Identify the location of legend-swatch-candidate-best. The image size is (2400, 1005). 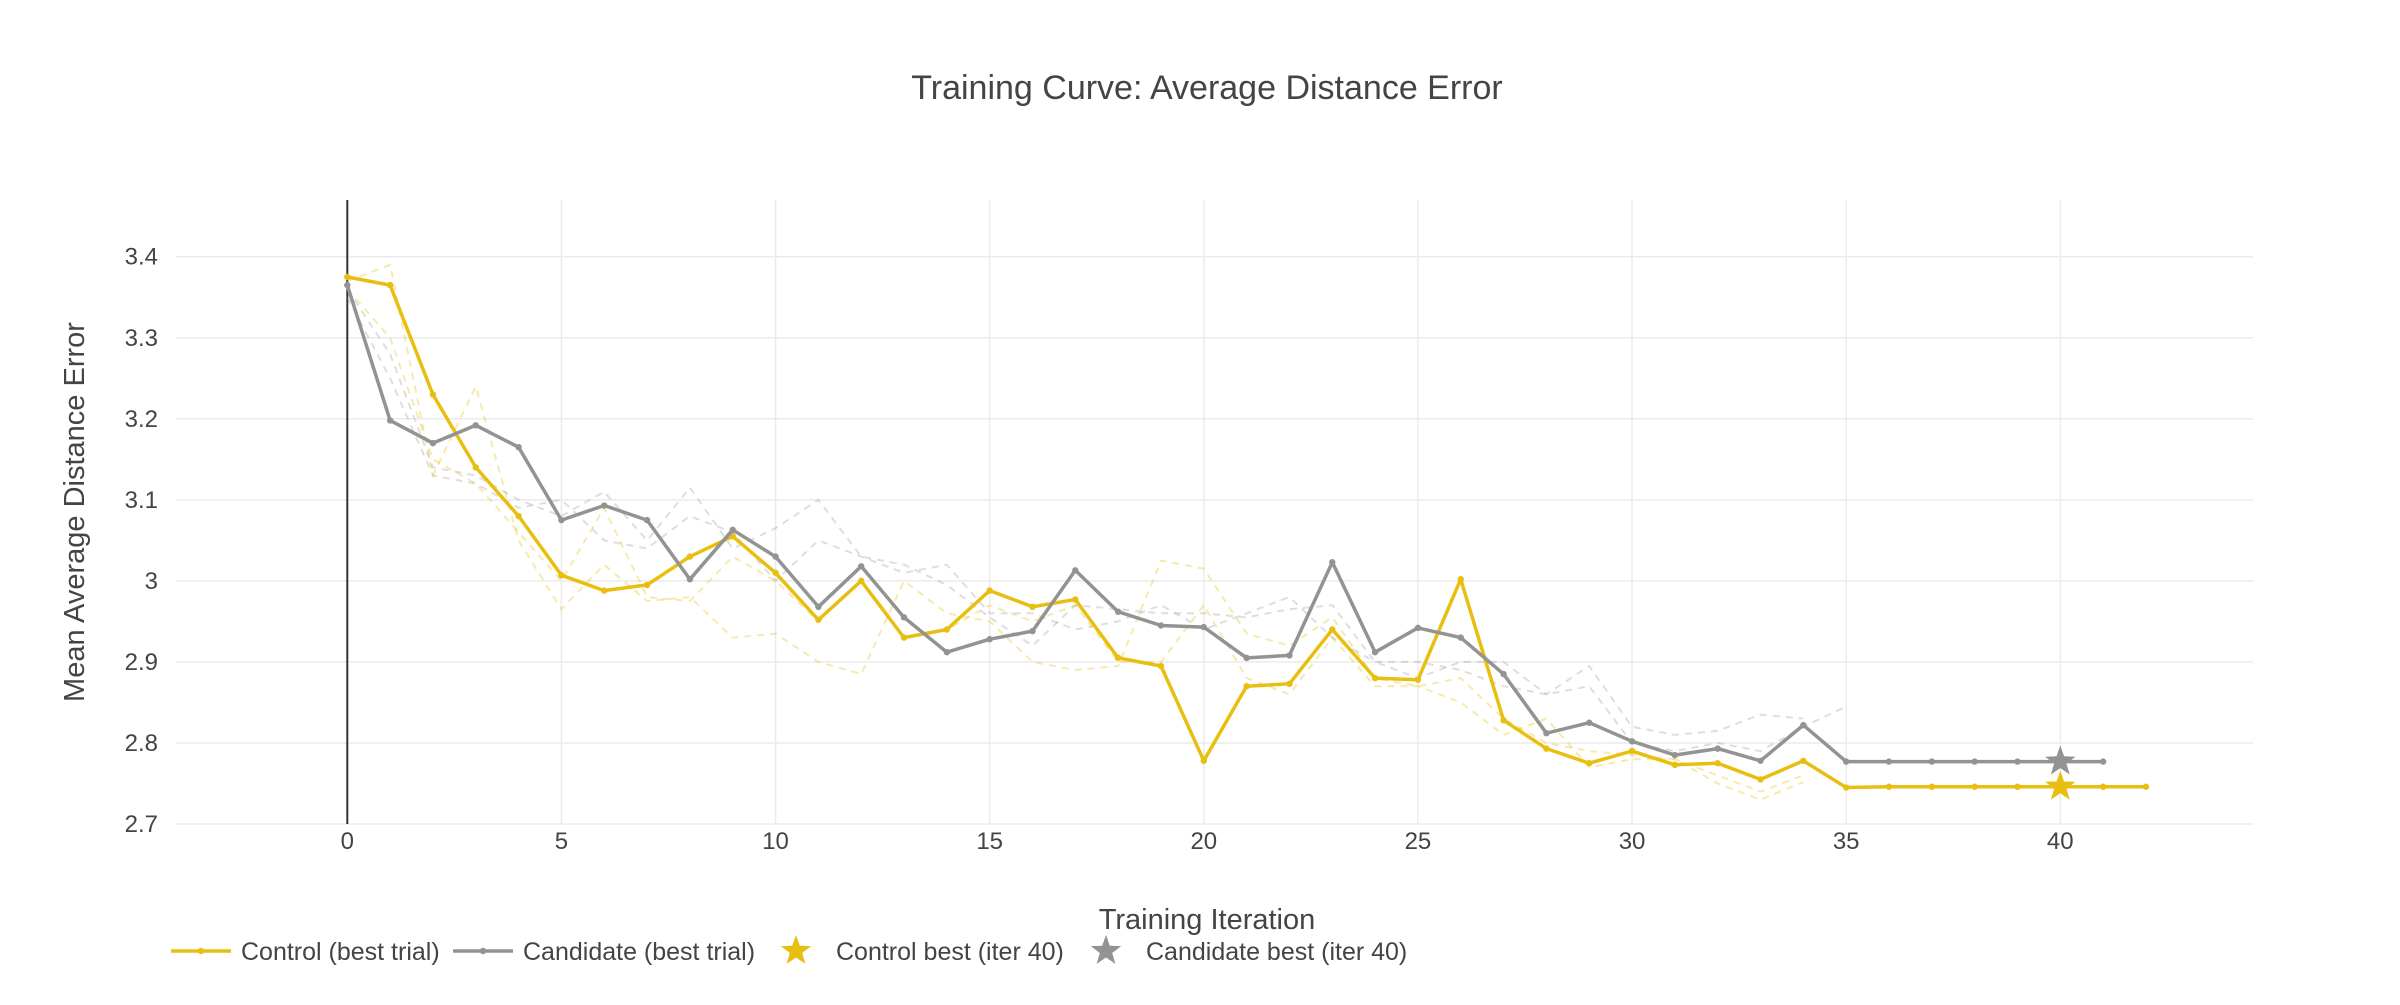
(1106, 949).